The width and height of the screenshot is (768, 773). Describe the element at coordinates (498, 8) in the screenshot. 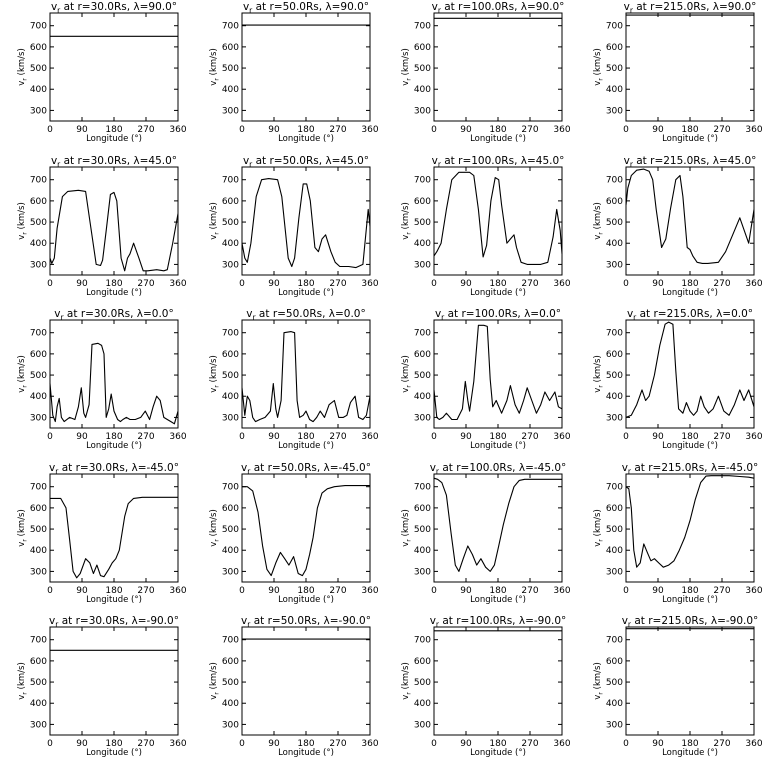

I see `subplot-title: vr at r=100.0Rs, λ=90.0°` at that location.